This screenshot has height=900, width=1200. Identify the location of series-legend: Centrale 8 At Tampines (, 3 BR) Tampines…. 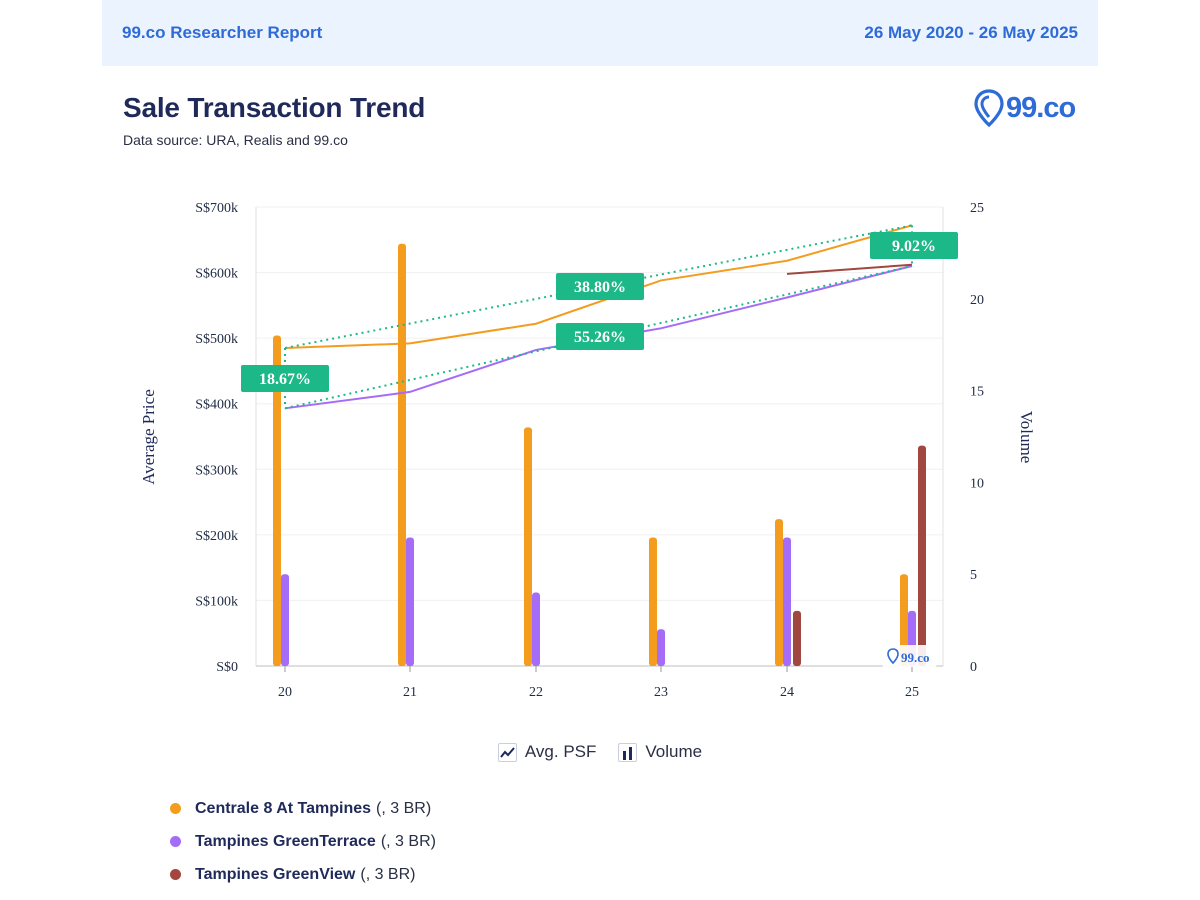
(303, 841).